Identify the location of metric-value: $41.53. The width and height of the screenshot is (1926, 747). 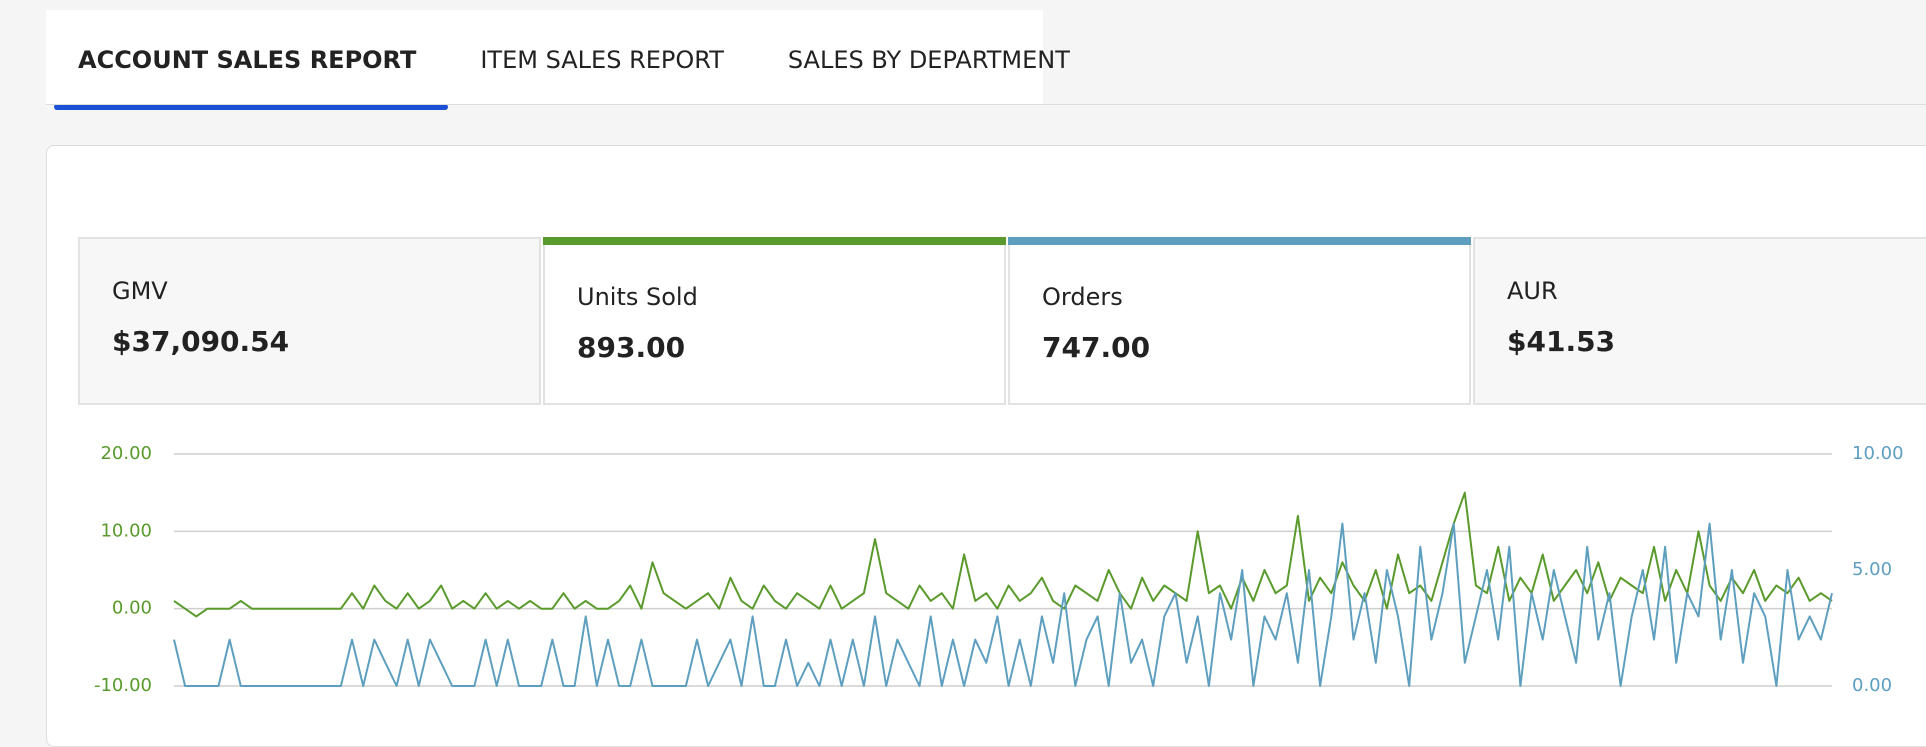
(1561, 341).